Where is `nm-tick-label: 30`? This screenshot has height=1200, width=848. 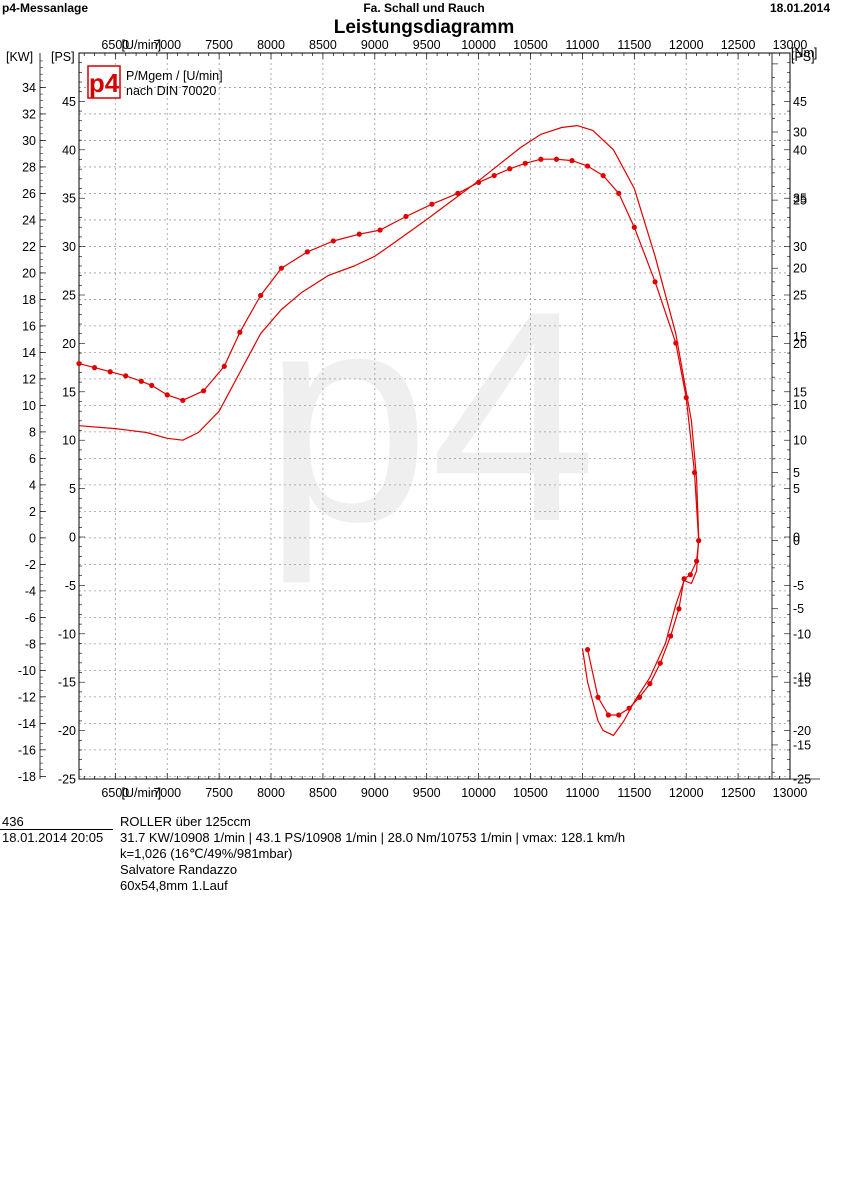 nm-tick-label: 30 is located at coordinates (800, 133).